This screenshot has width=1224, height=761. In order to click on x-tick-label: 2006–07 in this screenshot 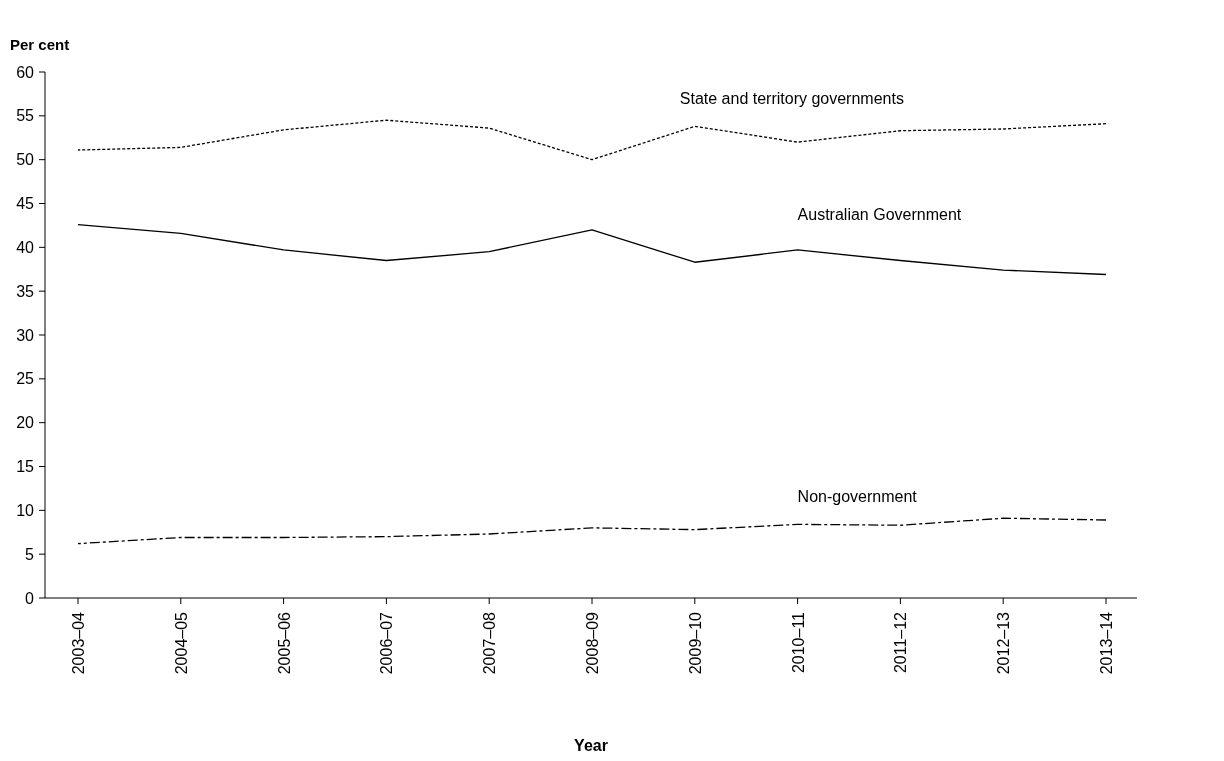, I will do `click(387, 643)`.